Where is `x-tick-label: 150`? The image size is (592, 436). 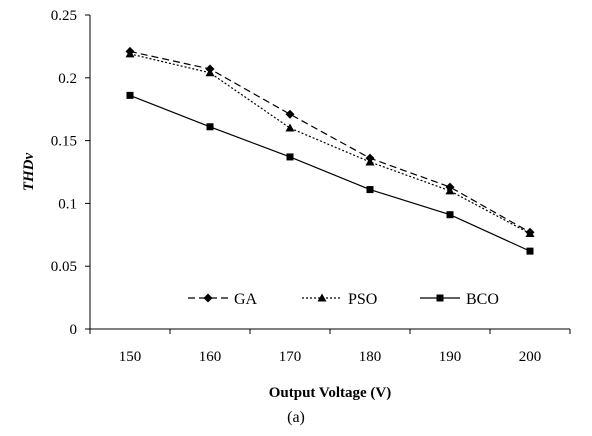 x-tick-label: 150 is located at coordinates (130, 357).